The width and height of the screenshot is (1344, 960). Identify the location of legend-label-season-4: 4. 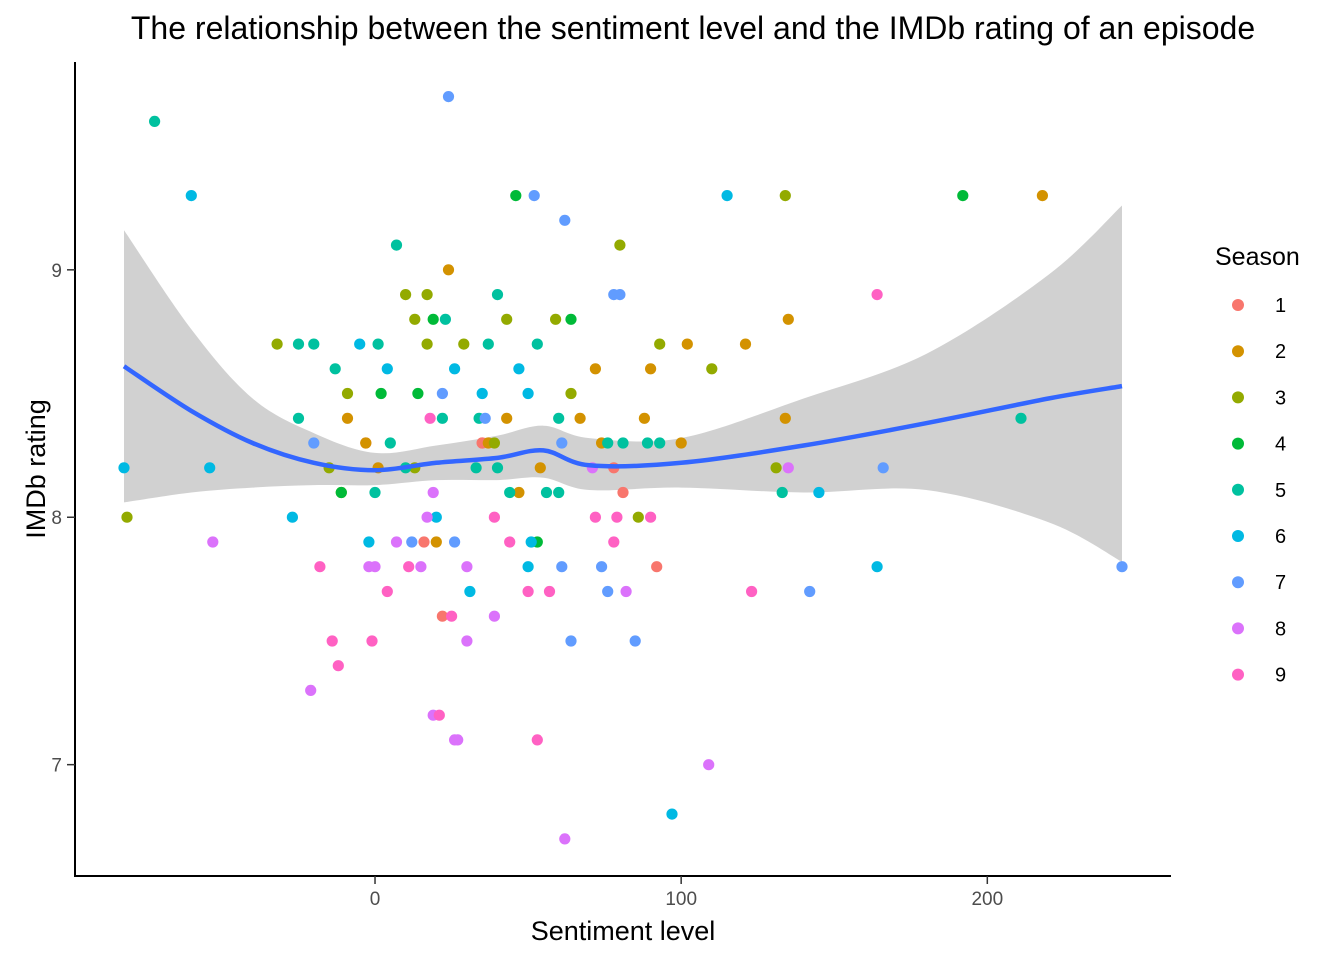
(1280, 445).